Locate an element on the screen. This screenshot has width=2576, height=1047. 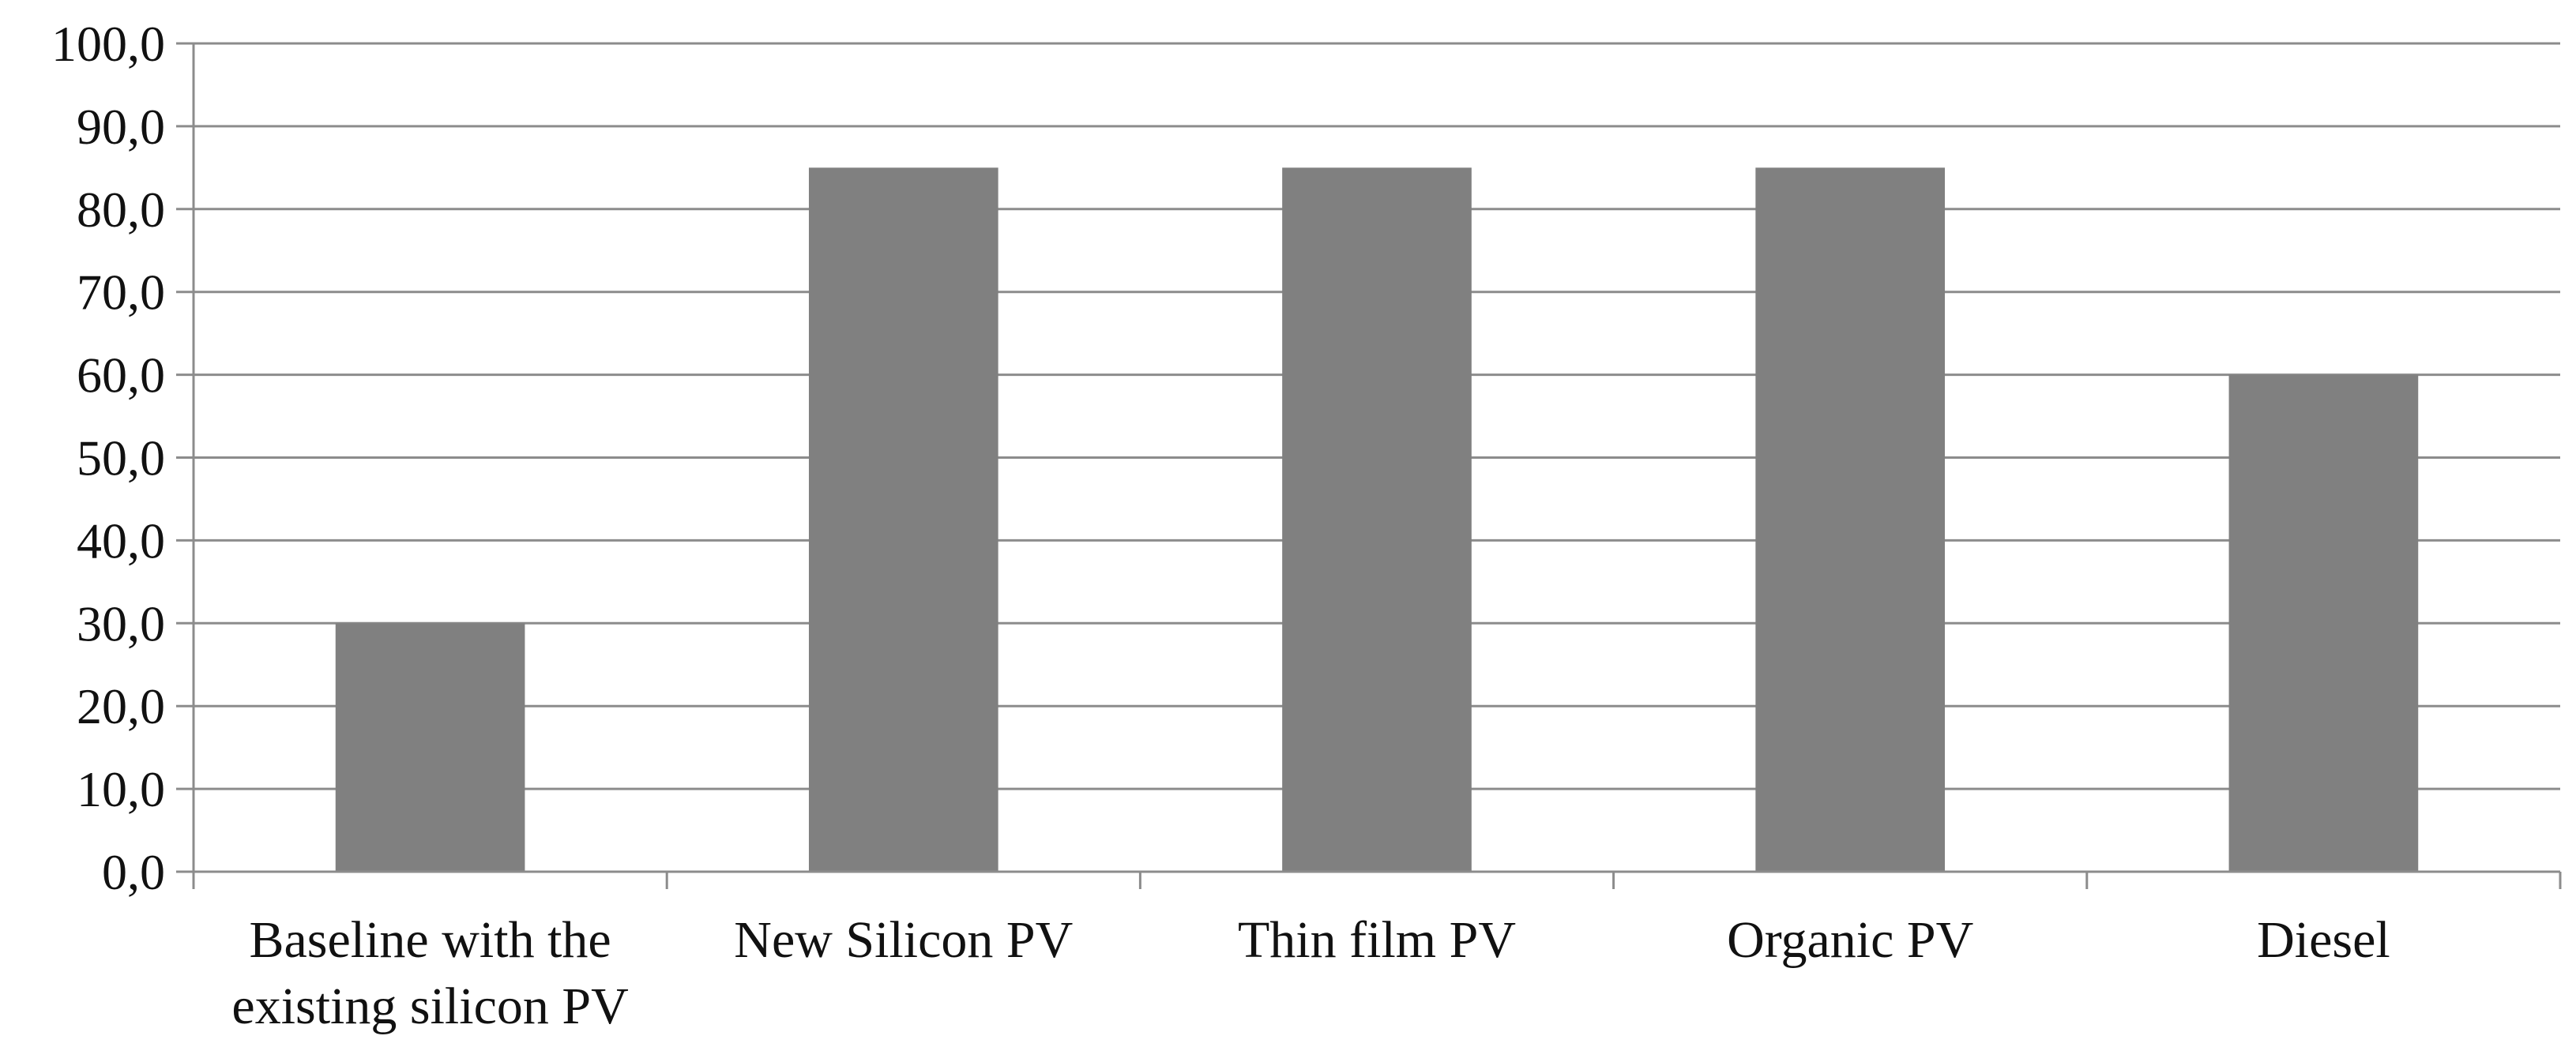
x-axis-tick-label-line: Diesel is located at coordinates (2324, 940).